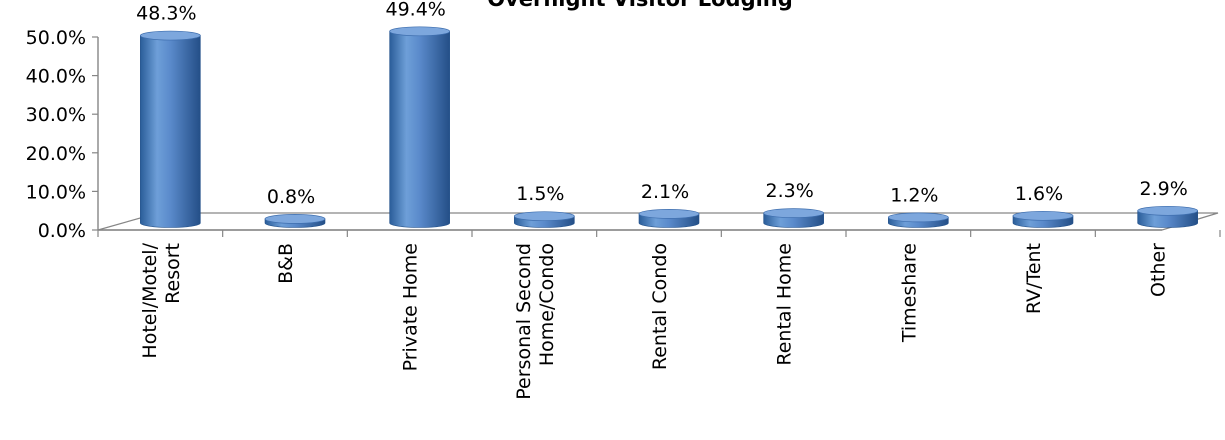 Image resolution: width=1225 pixels, height=440 pixels. I want to click on chart-title: Overnight Visitor Lodging, so click(640, 5).